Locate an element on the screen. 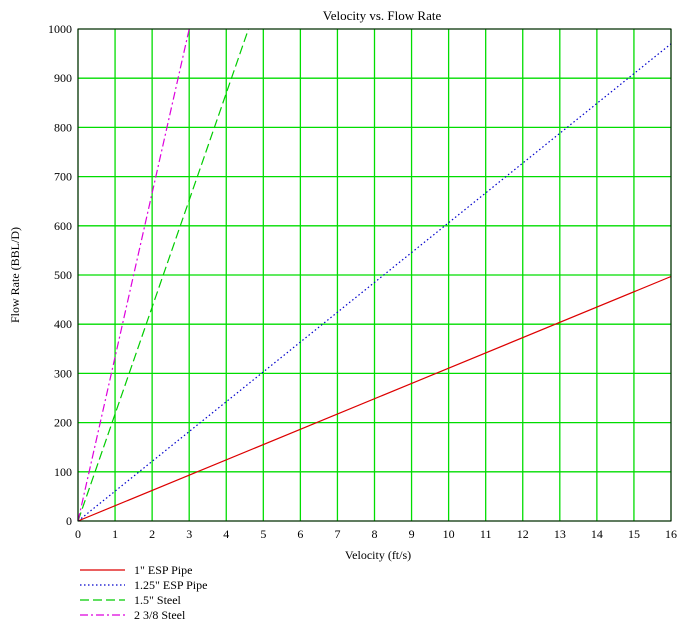 The height and width of the screenshot is (638, 687). x-tick-label: 9 is located at coordinates (412, 534).